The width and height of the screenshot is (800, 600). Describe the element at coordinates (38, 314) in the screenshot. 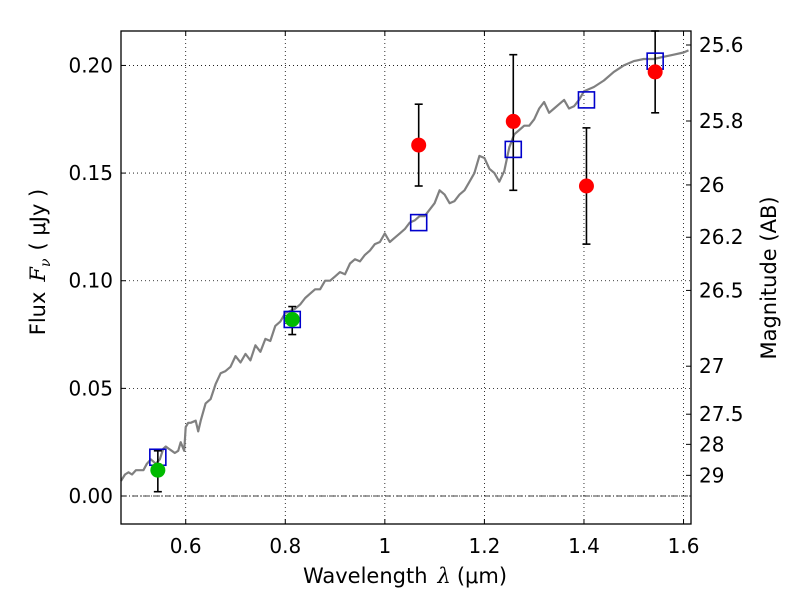

I see `y-axis-label-prefix: Flux` at that location.